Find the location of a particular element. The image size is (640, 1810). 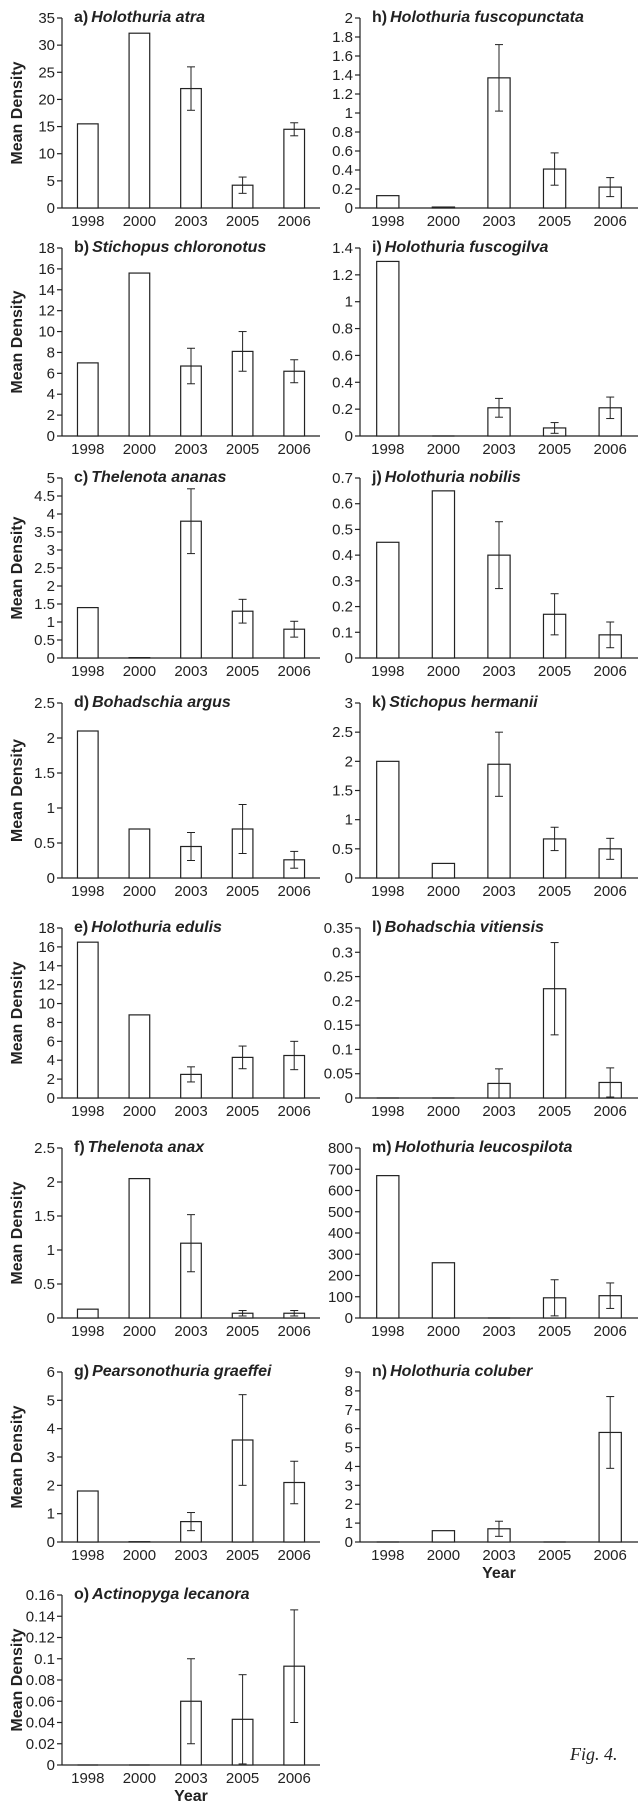

y-tick-label: 3 is located at coordinates (349, 1485).